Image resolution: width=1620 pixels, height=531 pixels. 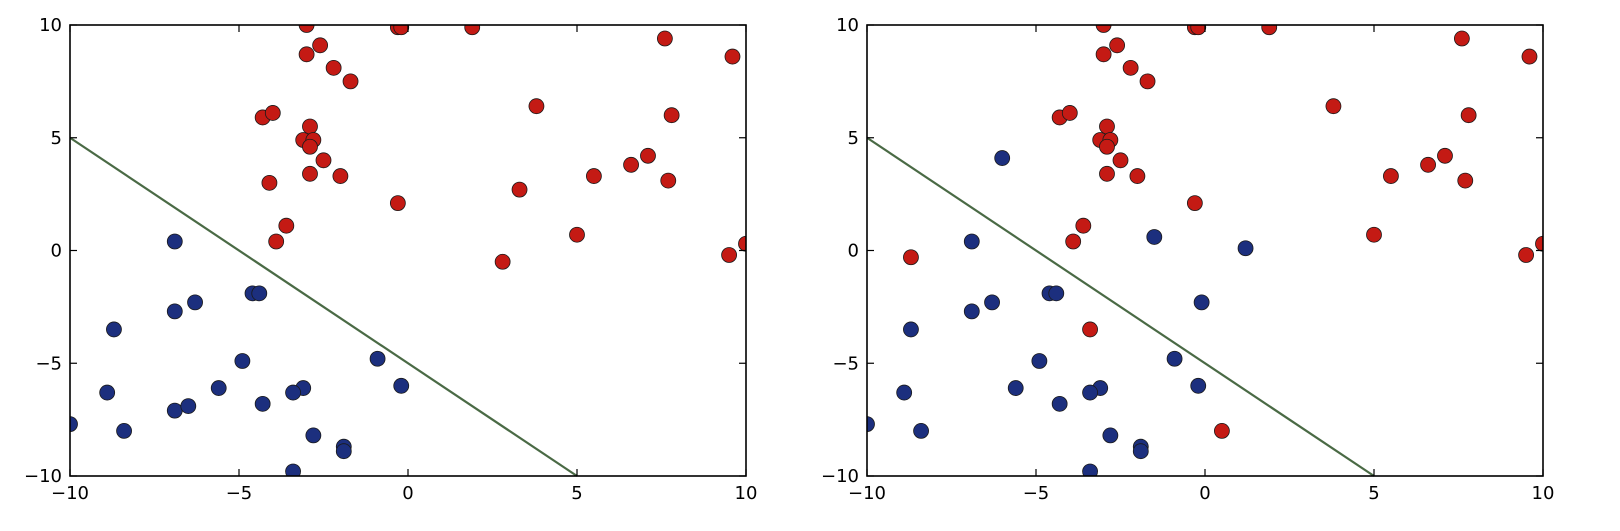 What do you see at coordinates (847, 25) in the screenshot?
I see `y-tick-label: 10` at bounding box center [847, 25].